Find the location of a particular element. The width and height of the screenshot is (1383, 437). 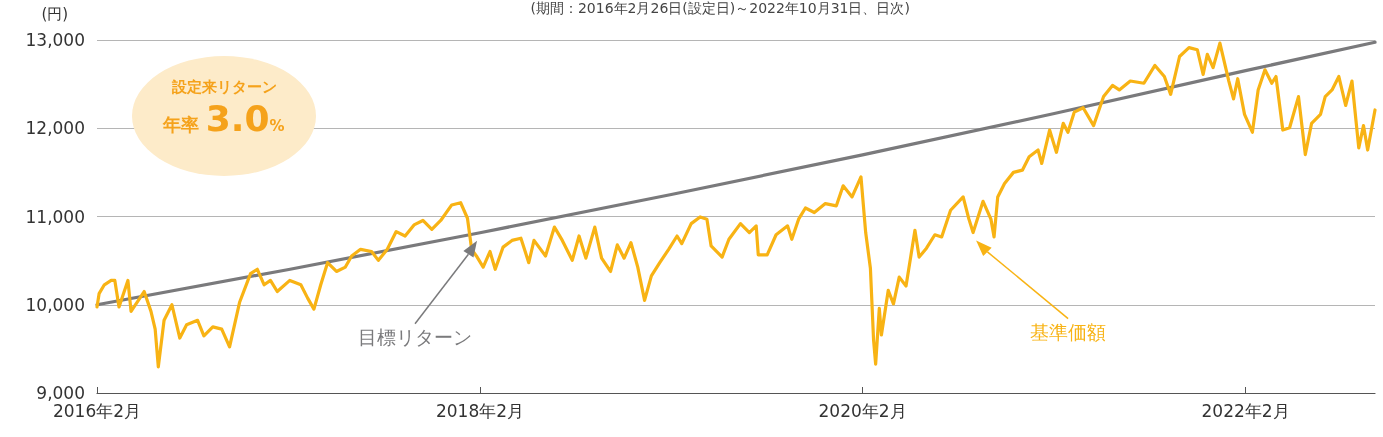

y-tick-label: 12,000 is located at coordinates (55, 128).